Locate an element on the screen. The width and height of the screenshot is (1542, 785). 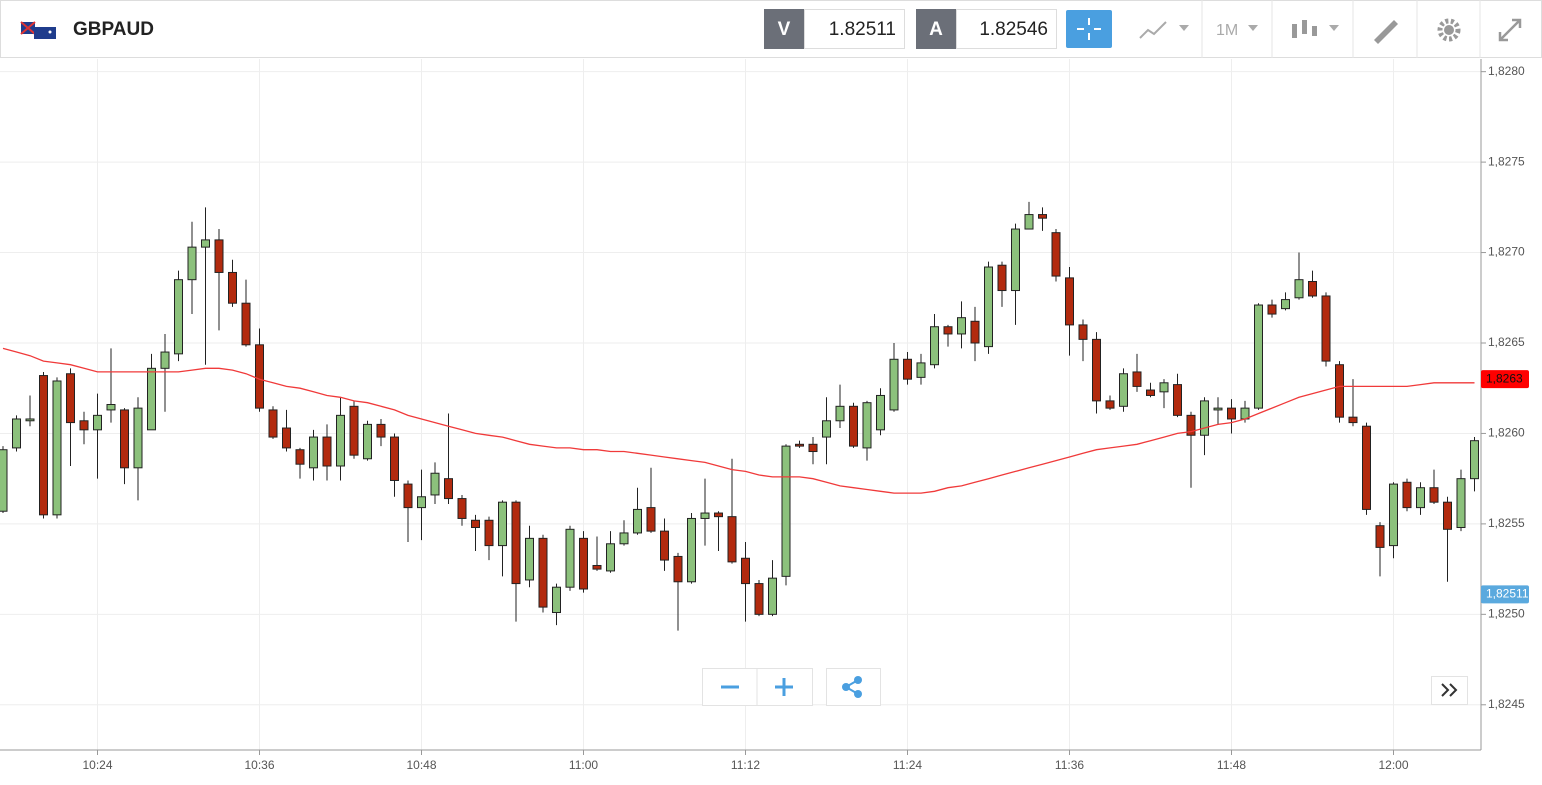
flag is located at coordinates (38, 30).